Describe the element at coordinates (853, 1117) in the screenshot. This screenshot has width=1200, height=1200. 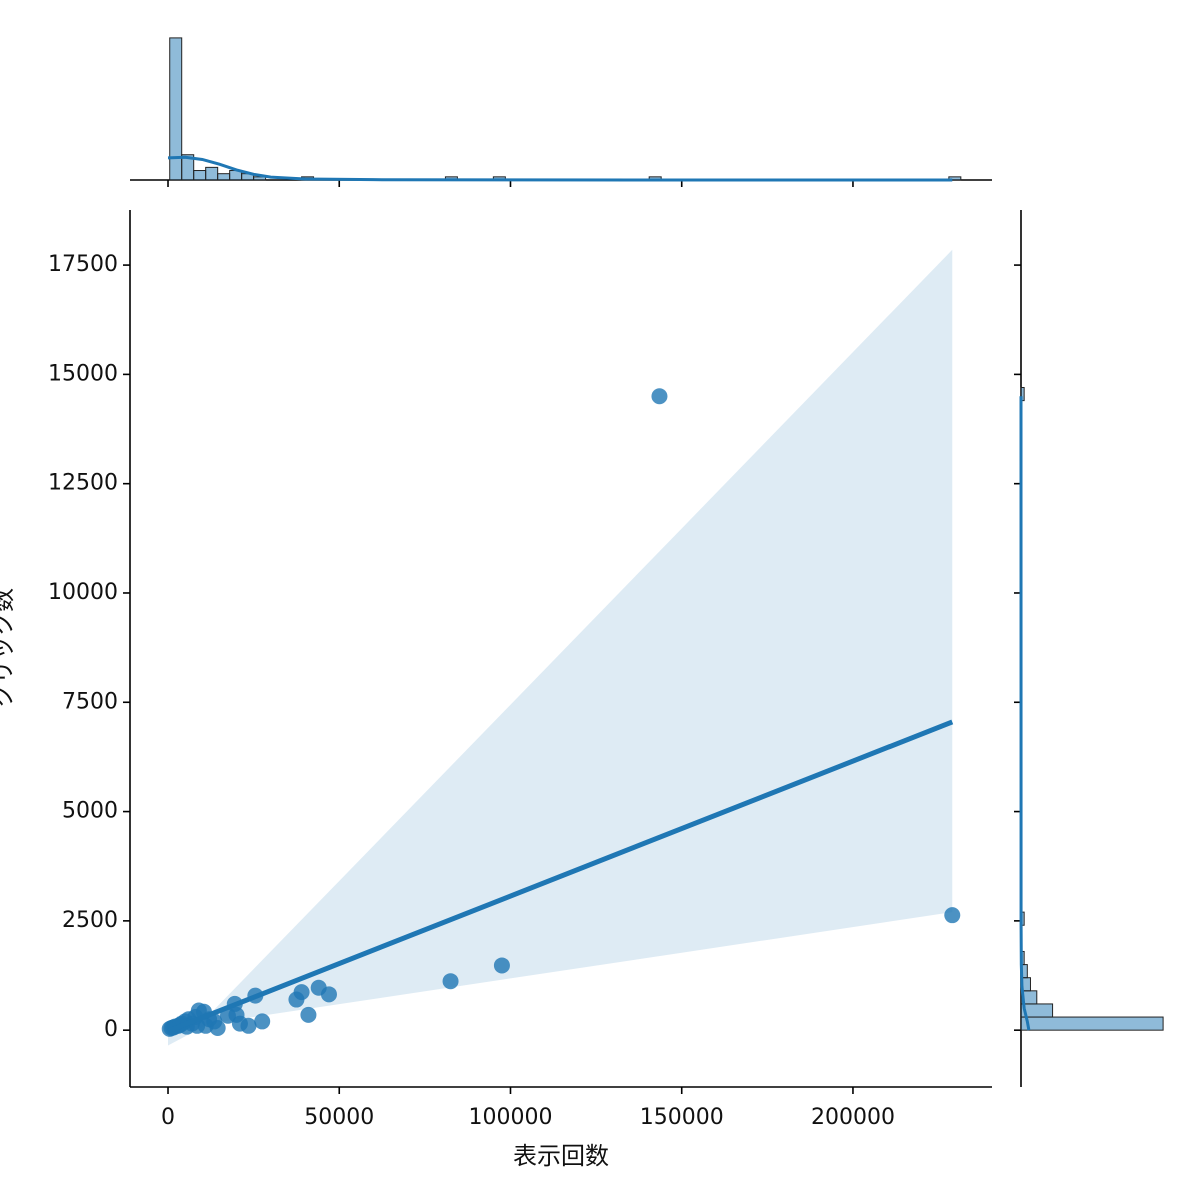
I see `x-tick-label: 200000` at that location.